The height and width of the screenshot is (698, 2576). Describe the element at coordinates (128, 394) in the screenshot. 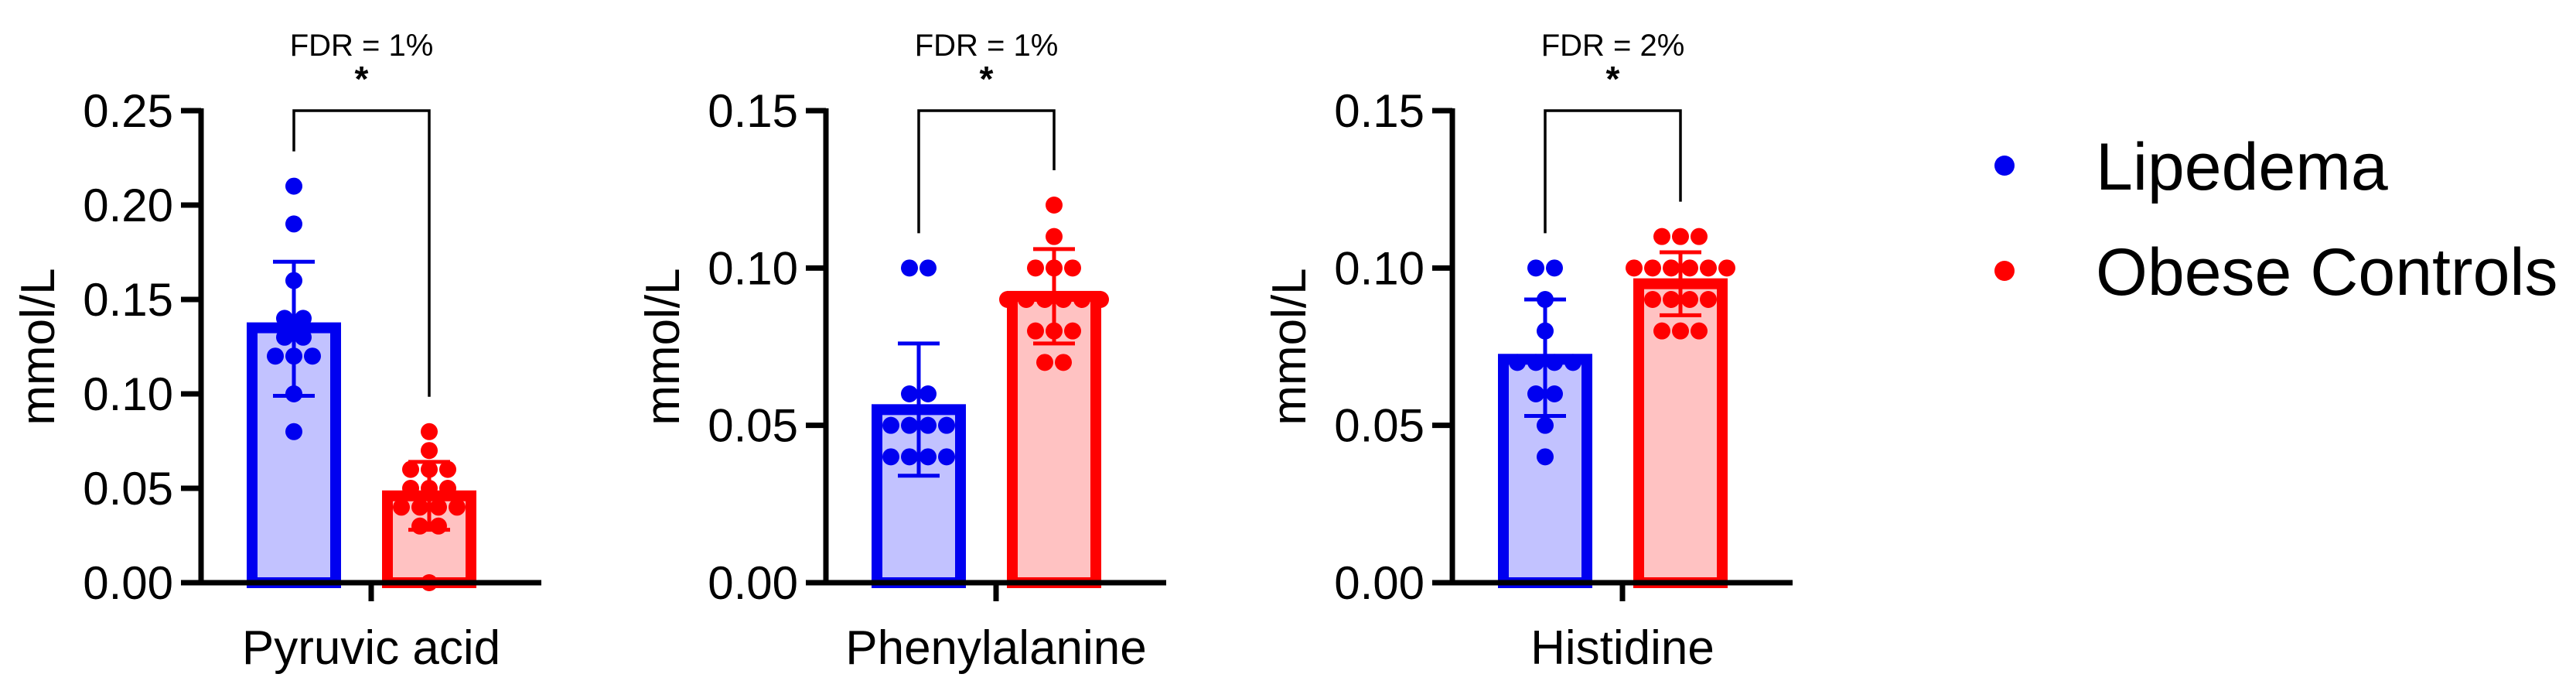

I see `y-tick-label: 0.10` at that location.